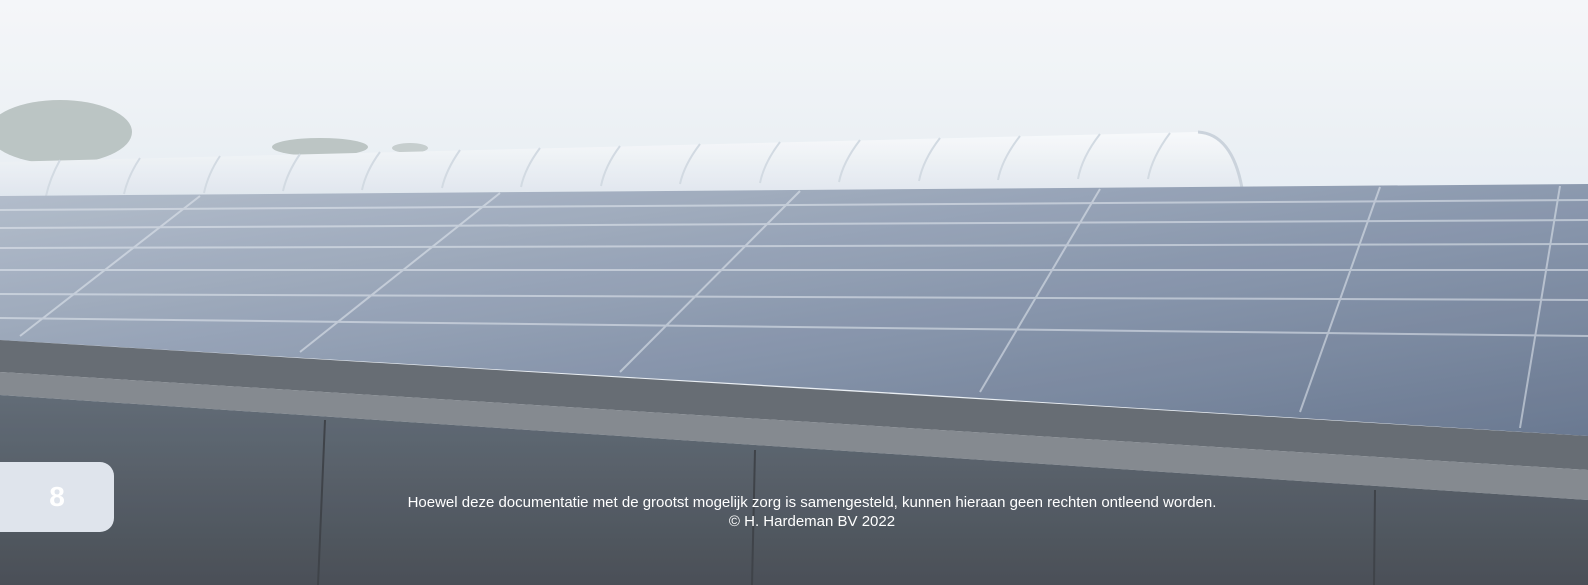 The width and height of the screenshot is (1588, 585). I want to click on page-number: 8, so click(57, 496).